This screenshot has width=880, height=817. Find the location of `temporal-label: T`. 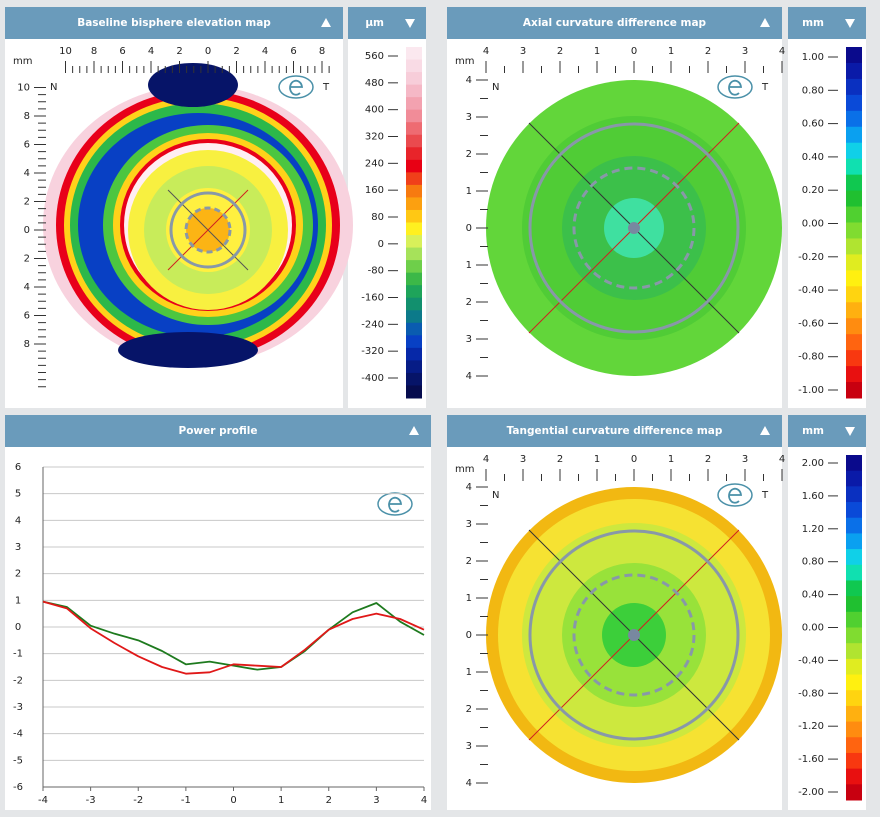

temporal-label: T is located at coordinates (765, 495).